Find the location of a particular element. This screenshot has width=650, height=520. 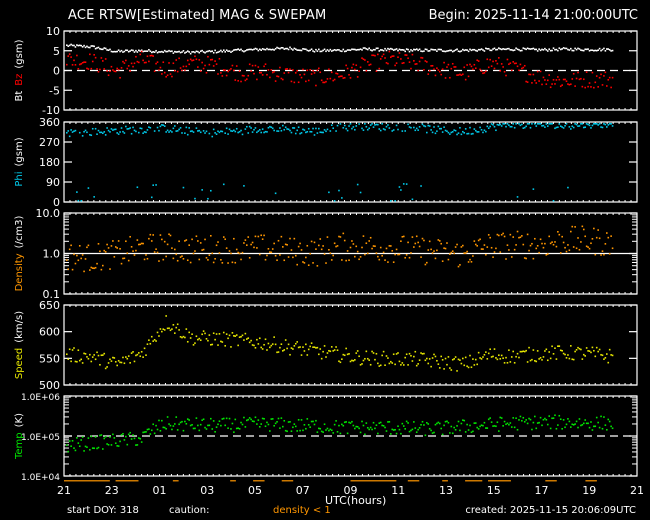

x-tick-label: 01 is located at coordinates (160, 490).